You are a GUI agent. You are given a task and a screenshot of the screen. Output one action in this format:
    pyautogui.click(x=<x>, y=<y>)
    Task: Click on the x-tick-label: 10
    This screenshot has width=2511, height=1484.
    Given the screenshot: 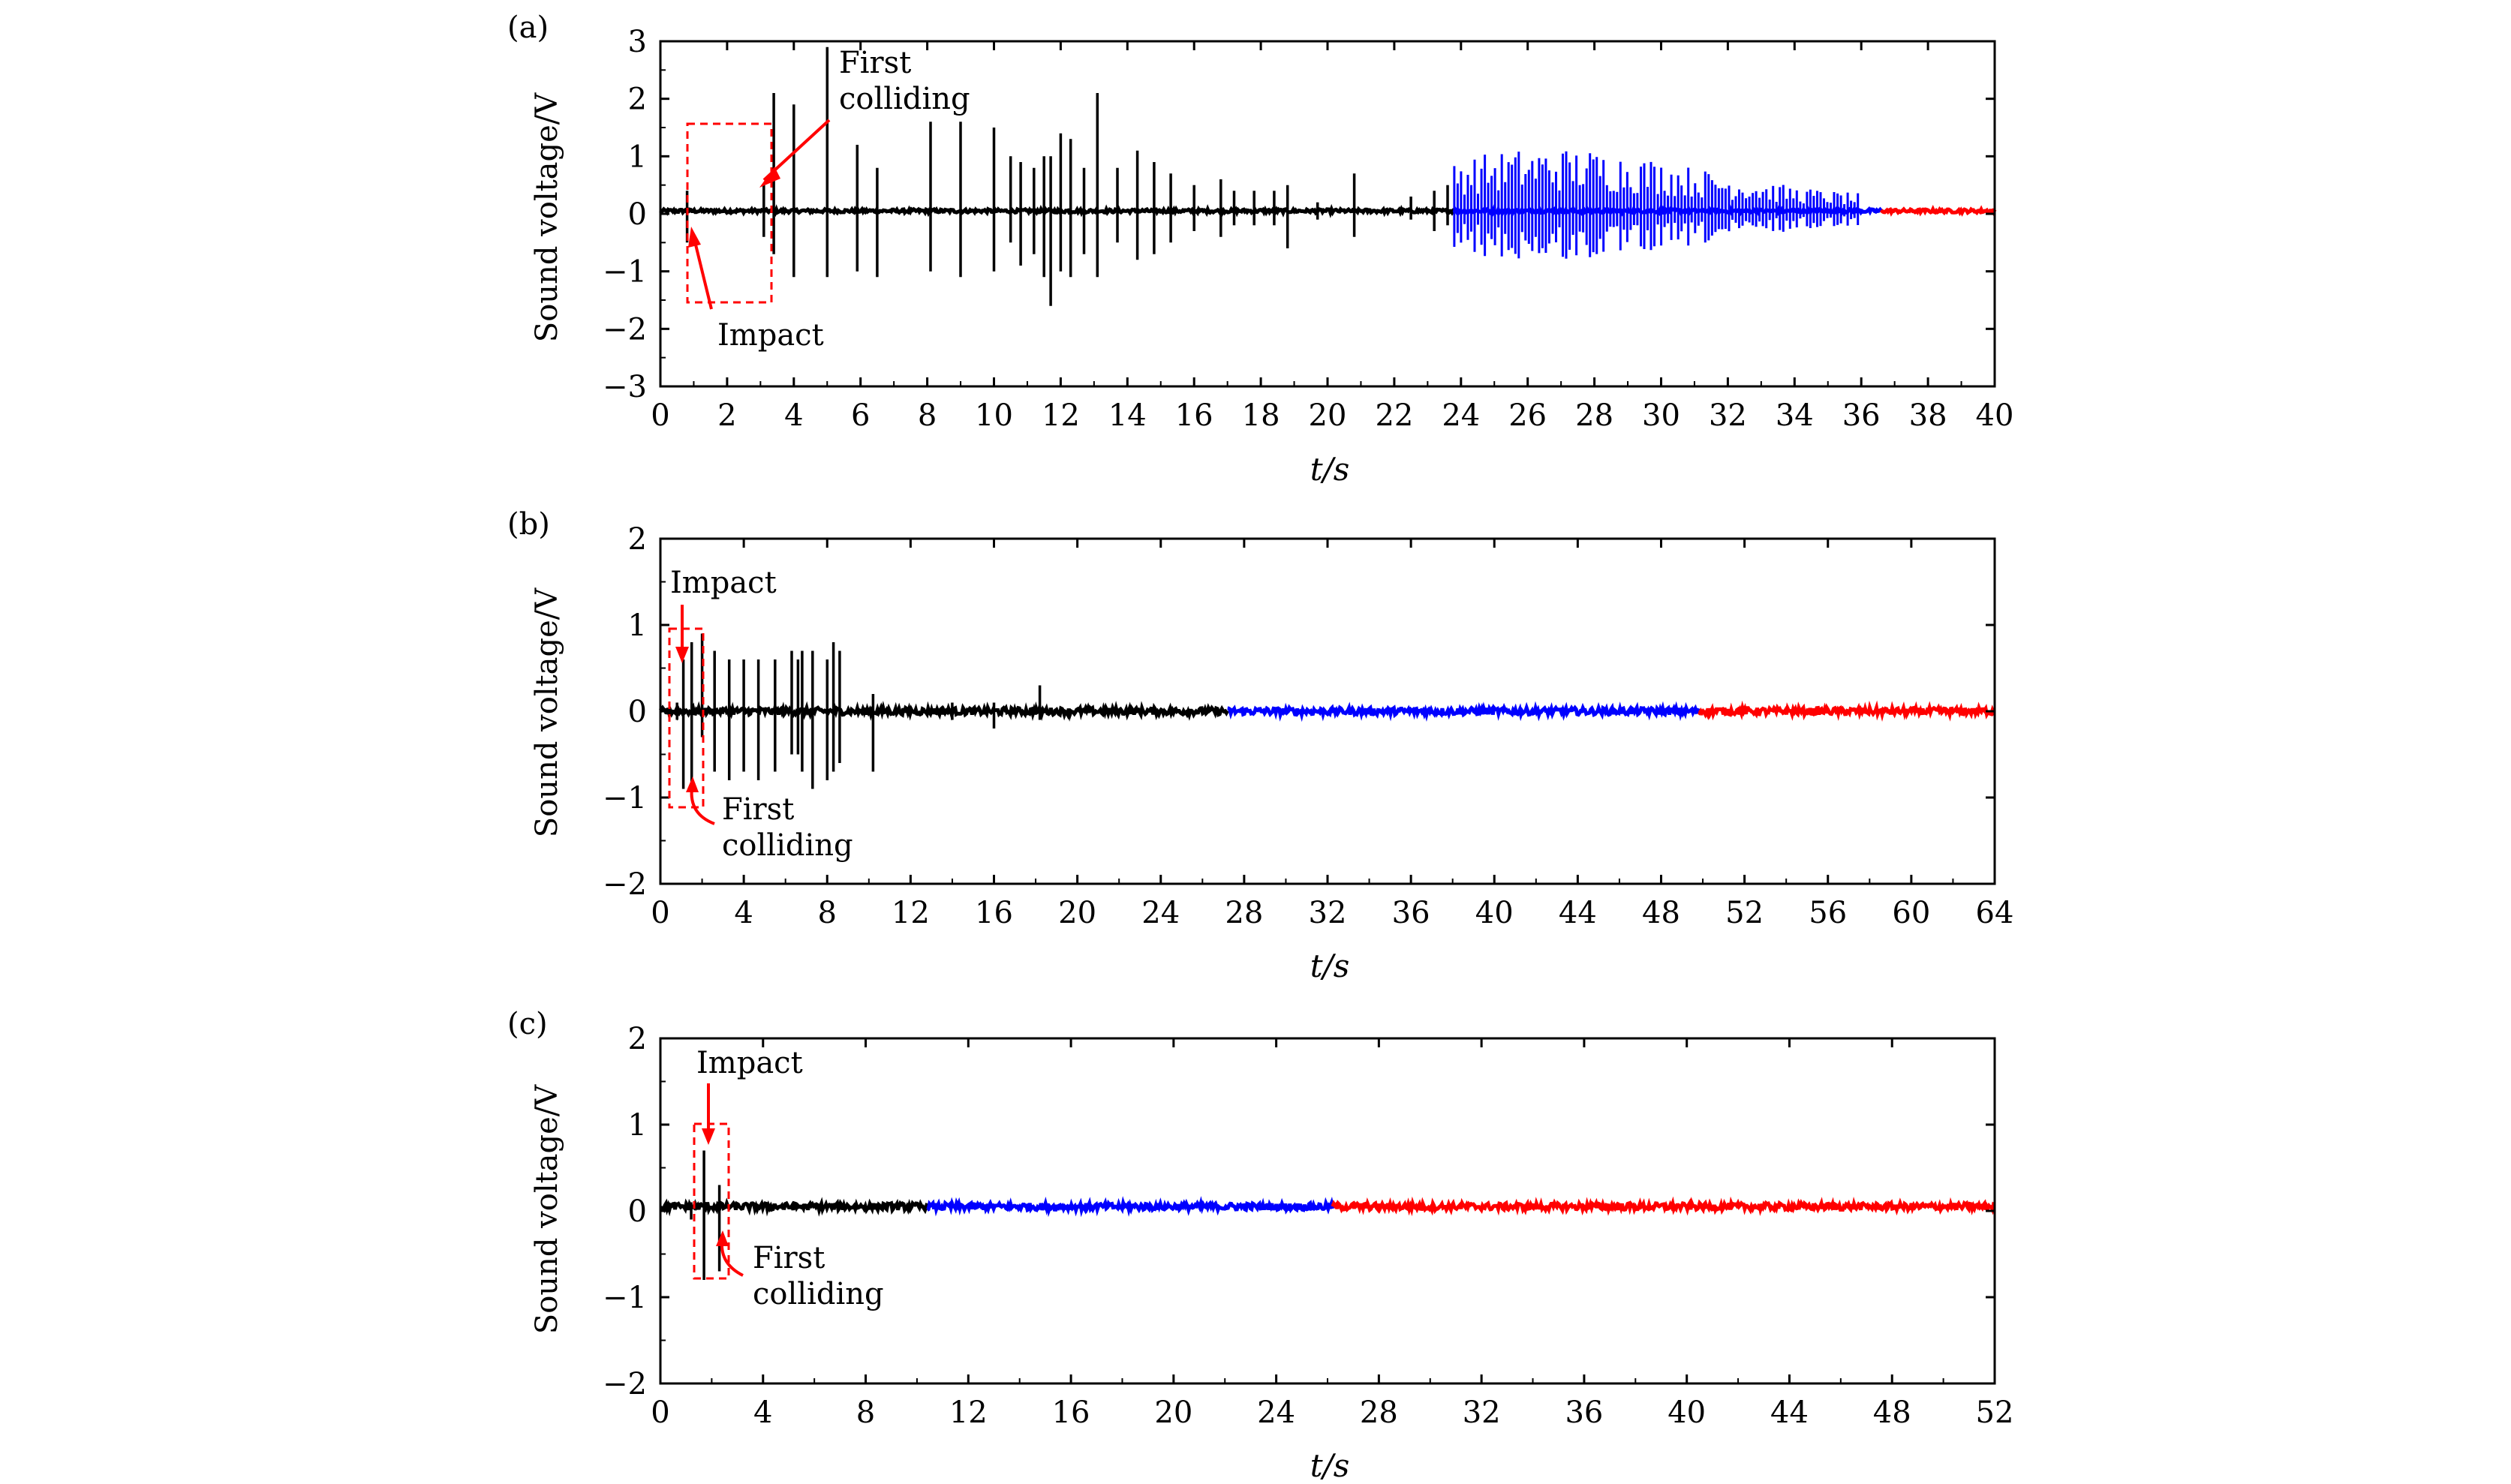 What is the action you would take?
    pyautogui.click(x=994, y=415)
    